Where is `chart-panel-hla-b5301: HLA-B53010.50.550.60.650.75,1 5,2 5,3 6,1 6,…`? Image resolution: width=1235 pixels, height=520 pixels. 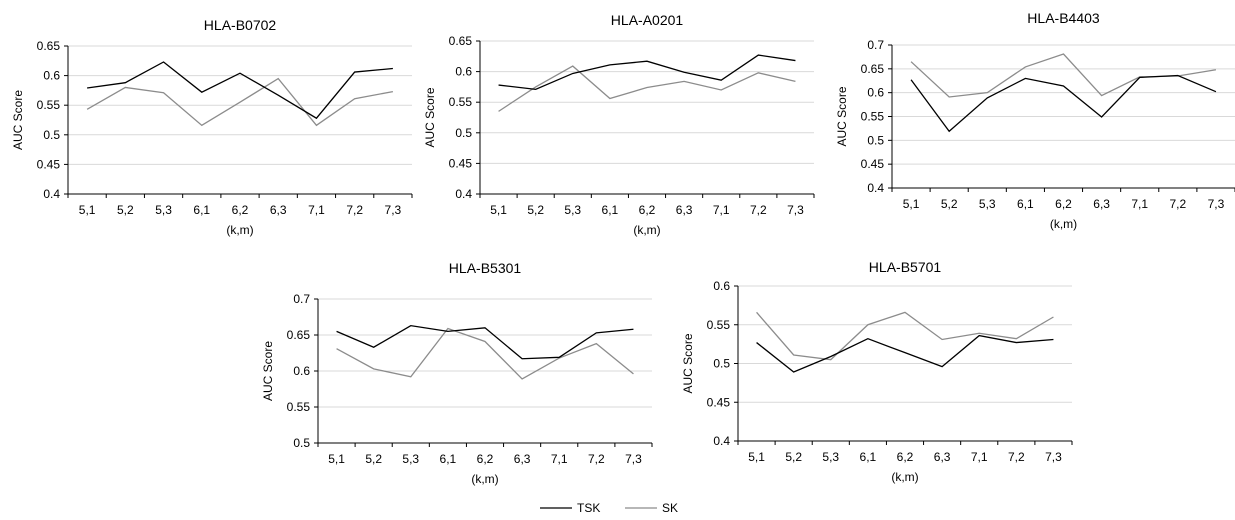 chart-panel-hla-b5301: HLA-B53010.50.550.60.650.75,1 5,2 5,3 6,1 6,… is located at coordinates (456, 373).